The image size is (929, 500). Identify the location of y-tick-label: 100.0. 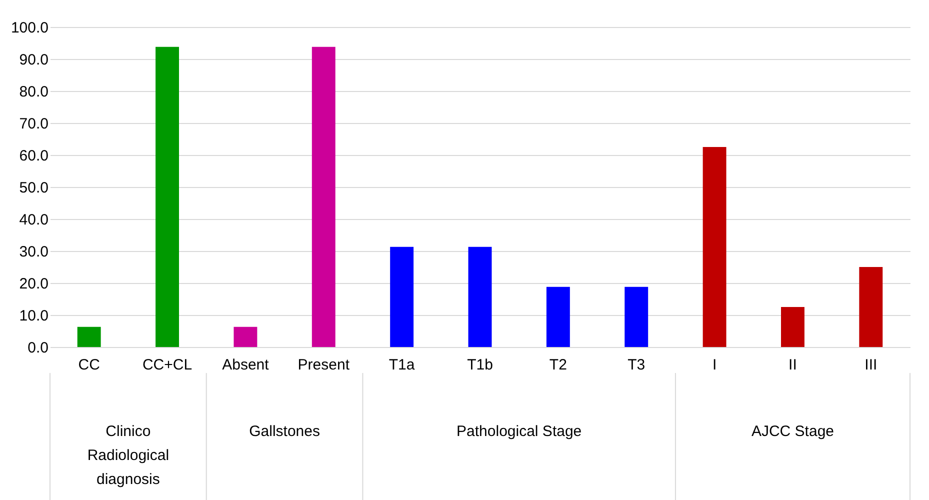
(29, 28).